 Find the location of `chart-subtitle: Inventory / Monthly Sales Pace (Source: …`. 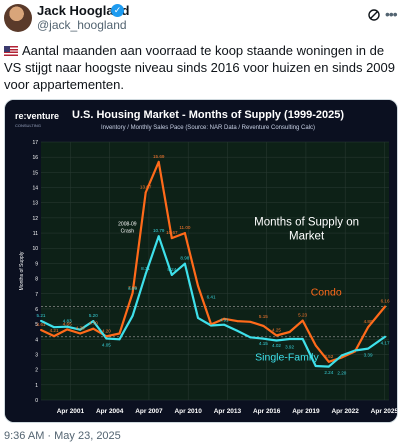

chart-subtitle: Inventory / Monthly Sales Pace (Source: … is located at coordinates (208, 128).